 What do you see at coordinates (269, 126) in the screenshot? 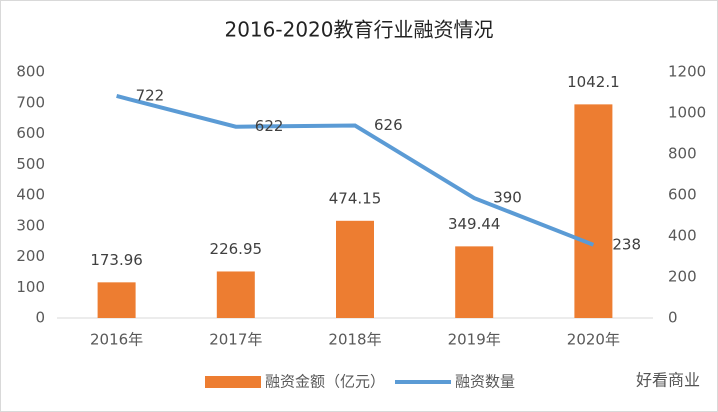
I see `value-label: 622` at bounding box center [269, 126].